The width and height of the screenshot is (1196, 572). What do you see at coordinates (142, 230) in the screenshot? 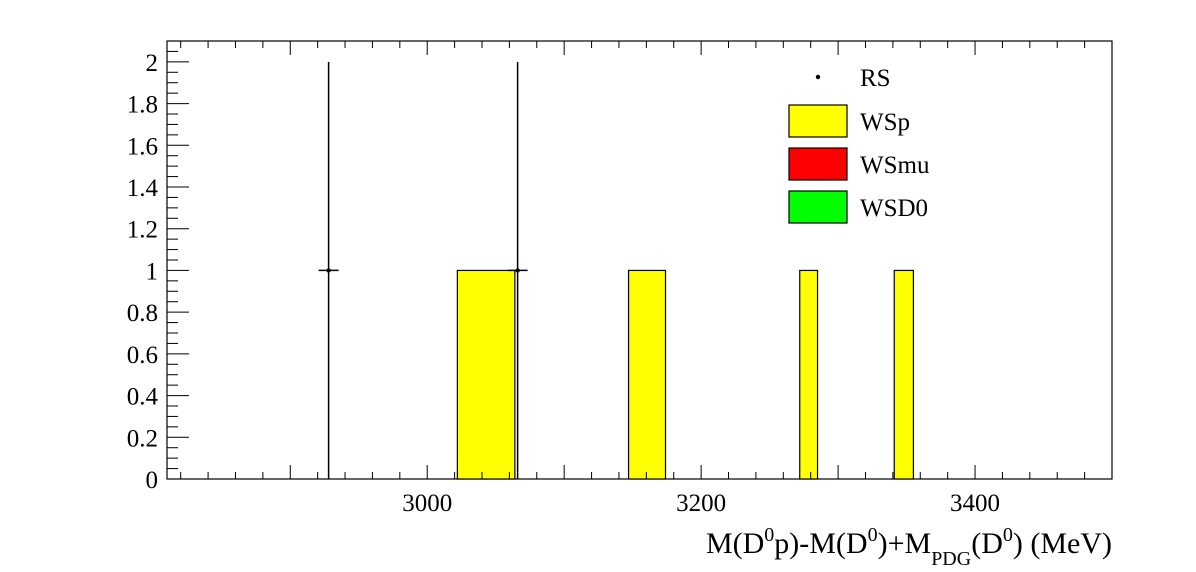
I see `y-tick-label: 1.2` at bounding box center [142, 230].